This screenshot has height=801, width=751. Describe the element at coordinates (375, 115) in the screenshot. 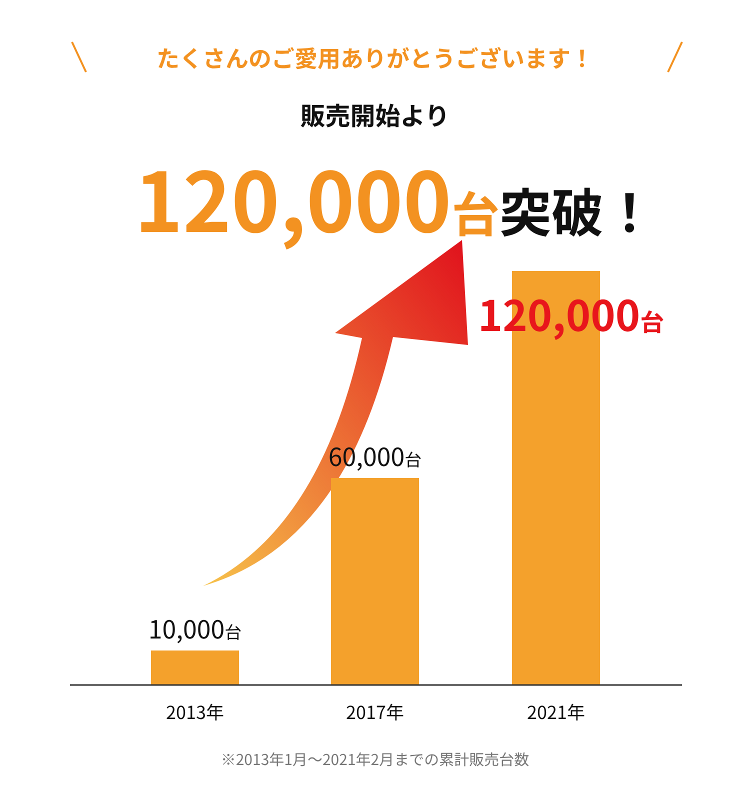

I see `chart-subtitle: 販売開始より` at that location.